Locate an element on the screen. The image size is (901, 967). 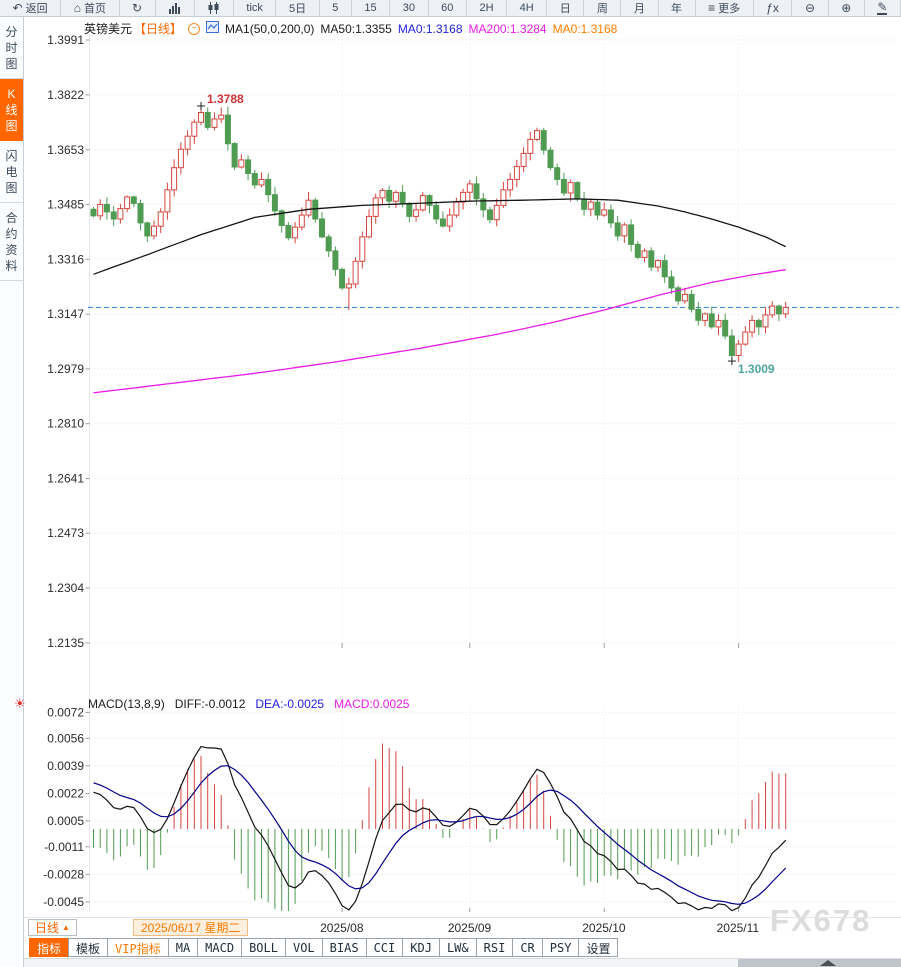
indicator-tab-BIAS: BIAS is located at coordinates (344, 947).